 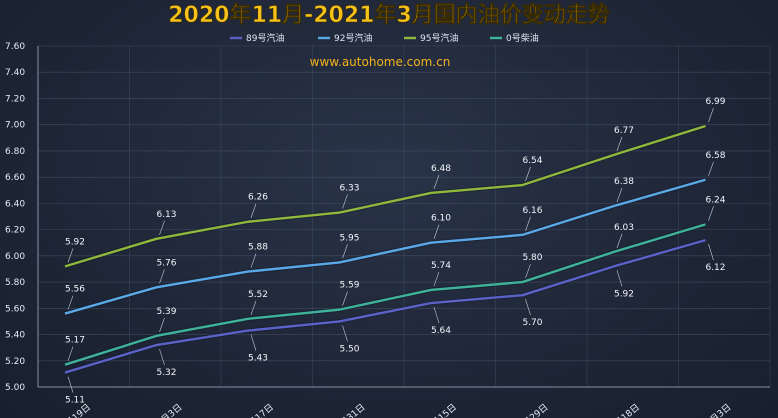 I want to click on data-label: 5.95, so click(x=349, y=238).